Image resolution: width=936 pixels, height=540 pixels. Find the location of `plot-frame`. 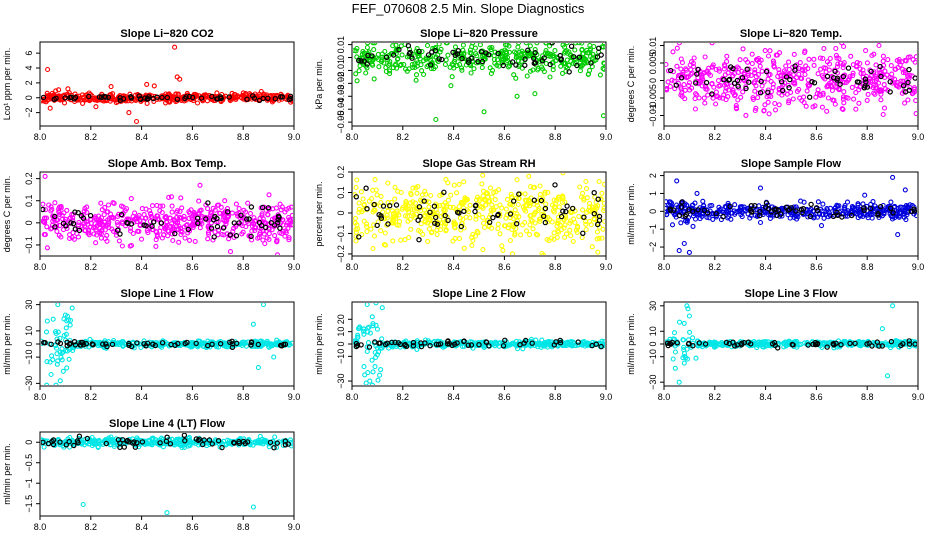

plot-frame is located at coordinates (791, 214).